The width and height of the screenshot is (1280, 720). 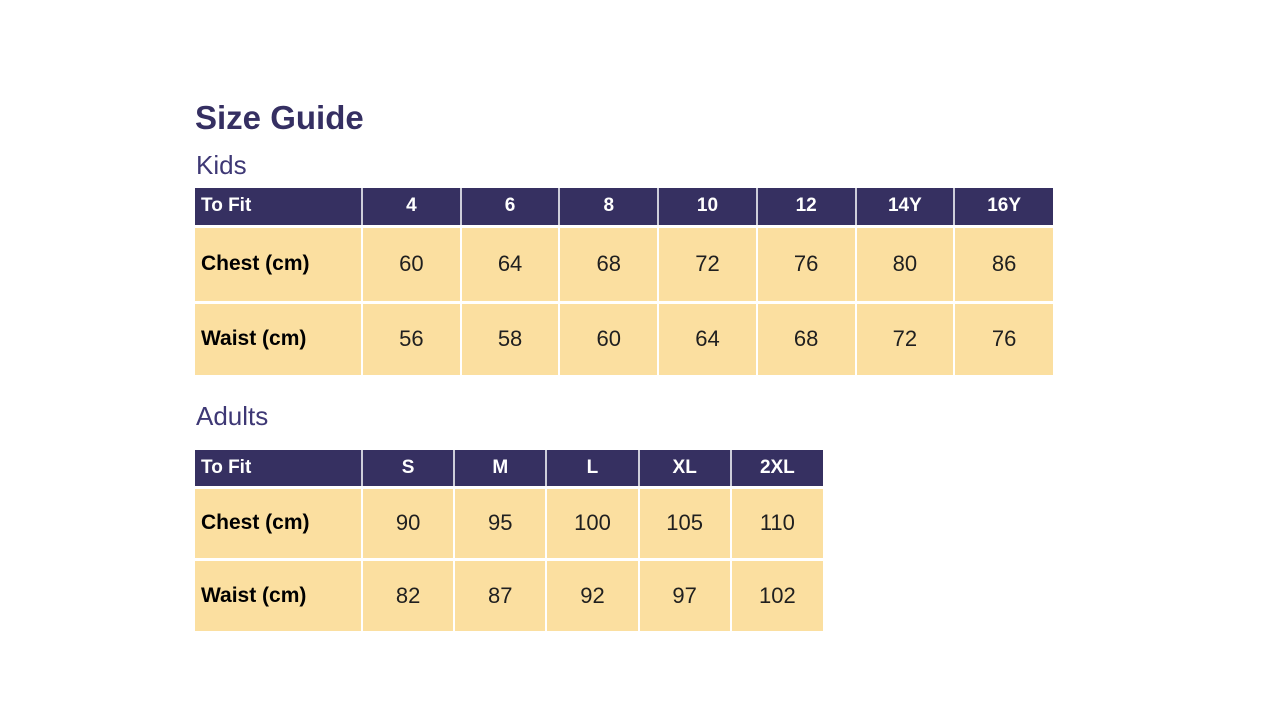 I want to click on value-cell: 95, so click(x=500, y=522).